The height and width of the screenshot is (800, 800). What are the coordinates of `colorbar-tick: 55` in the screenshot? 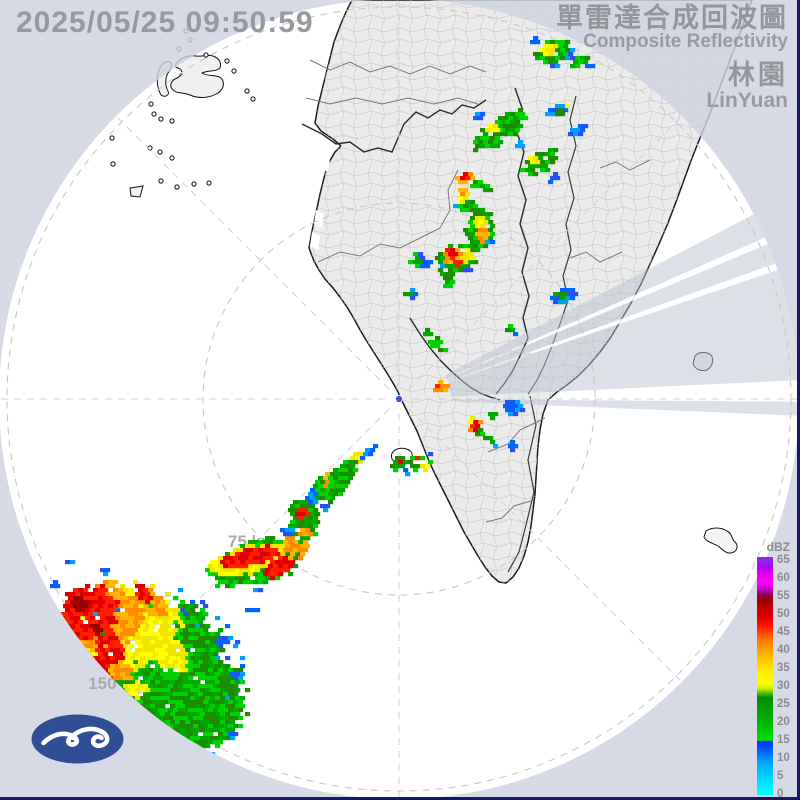 It's located at (783, 595).